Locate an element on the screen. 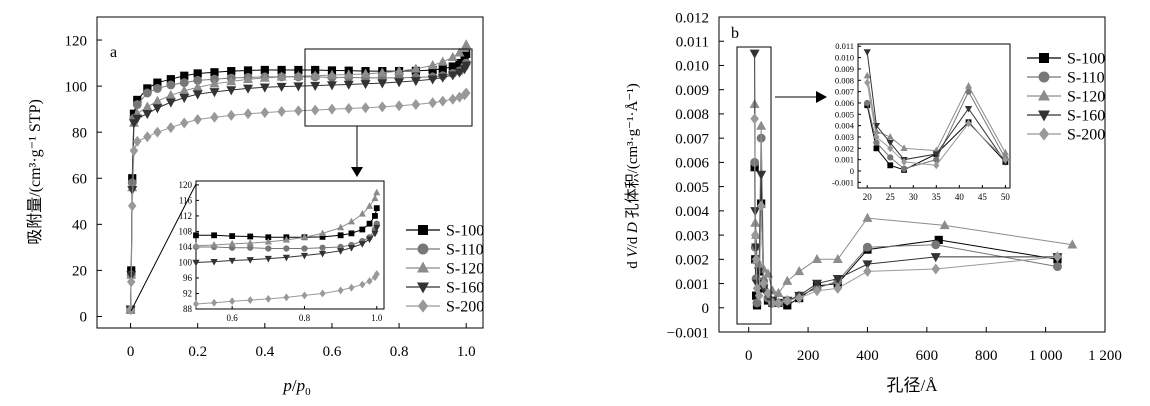 The image size is (1150, 406). panel-b-y-tick-label: 0.008 is located at coordinates (692, 115).